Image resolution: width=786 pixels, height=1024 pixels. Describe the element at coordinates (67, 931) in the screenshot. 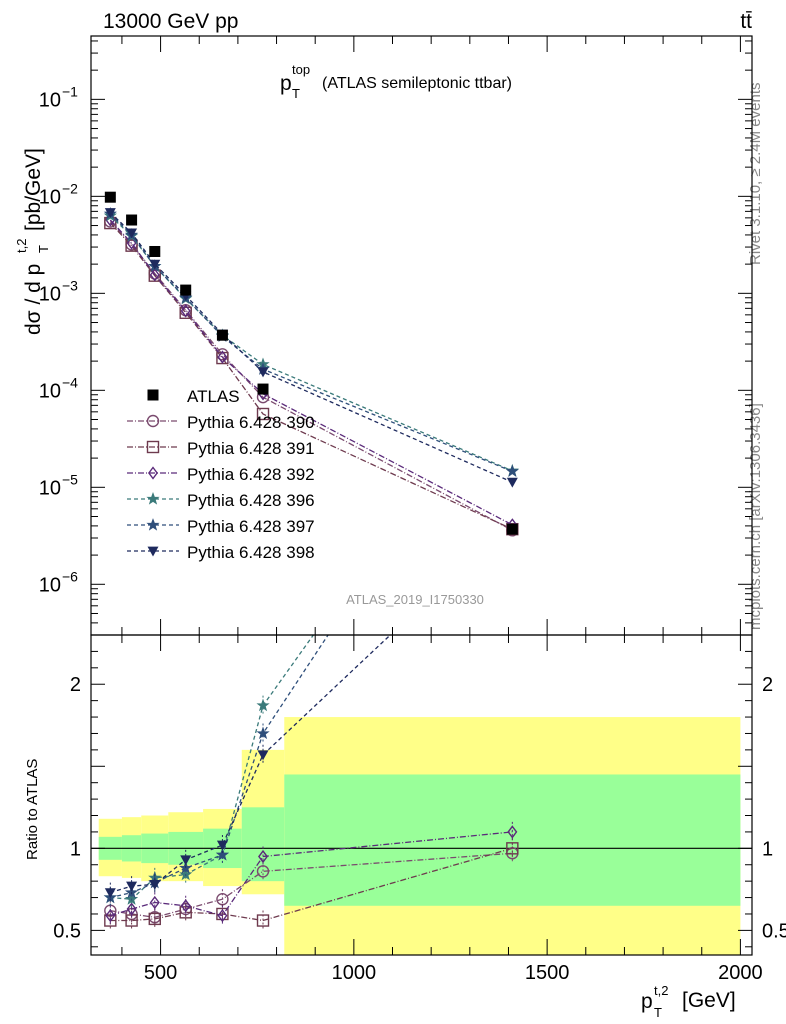

I see `ratio-y-tick-label: 0.5` at that location.